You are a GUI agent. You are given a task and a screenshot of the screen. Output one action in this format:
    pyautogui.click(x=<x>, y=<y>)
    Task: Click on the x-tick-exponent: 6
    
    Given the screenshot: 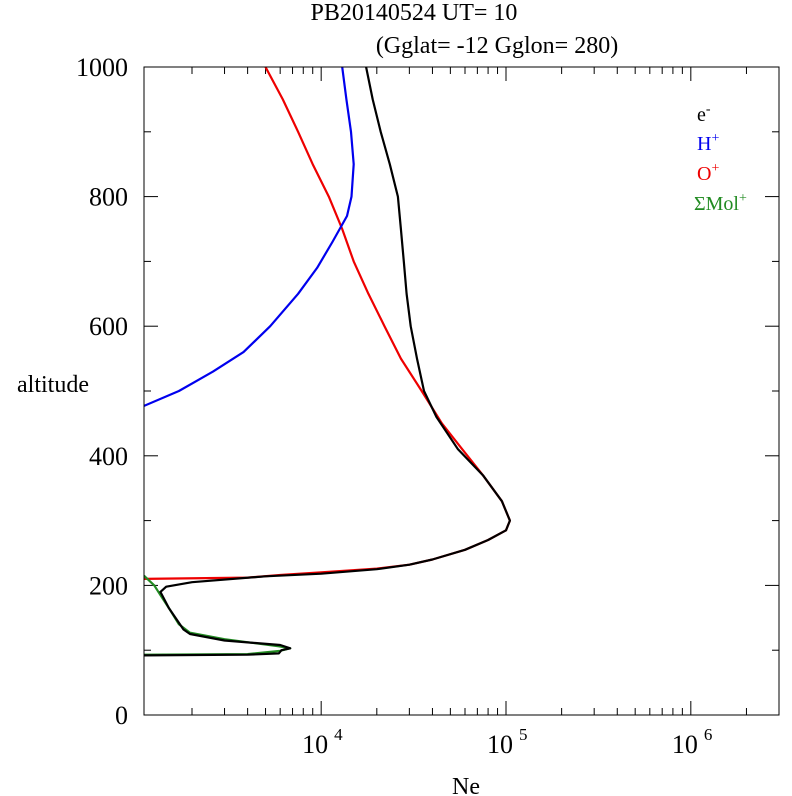 What is the action you would take?
    pyautogui.click(x=708, y=734)
    